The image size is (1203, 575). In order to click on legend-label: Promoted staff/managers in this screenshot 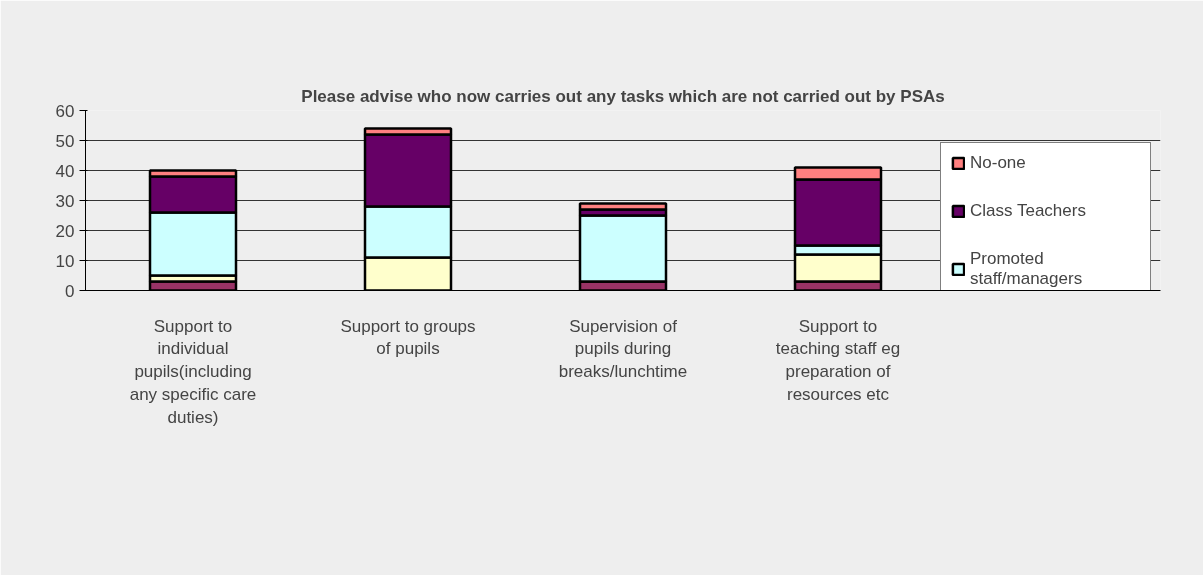, I will do `click(1027, 269)`.